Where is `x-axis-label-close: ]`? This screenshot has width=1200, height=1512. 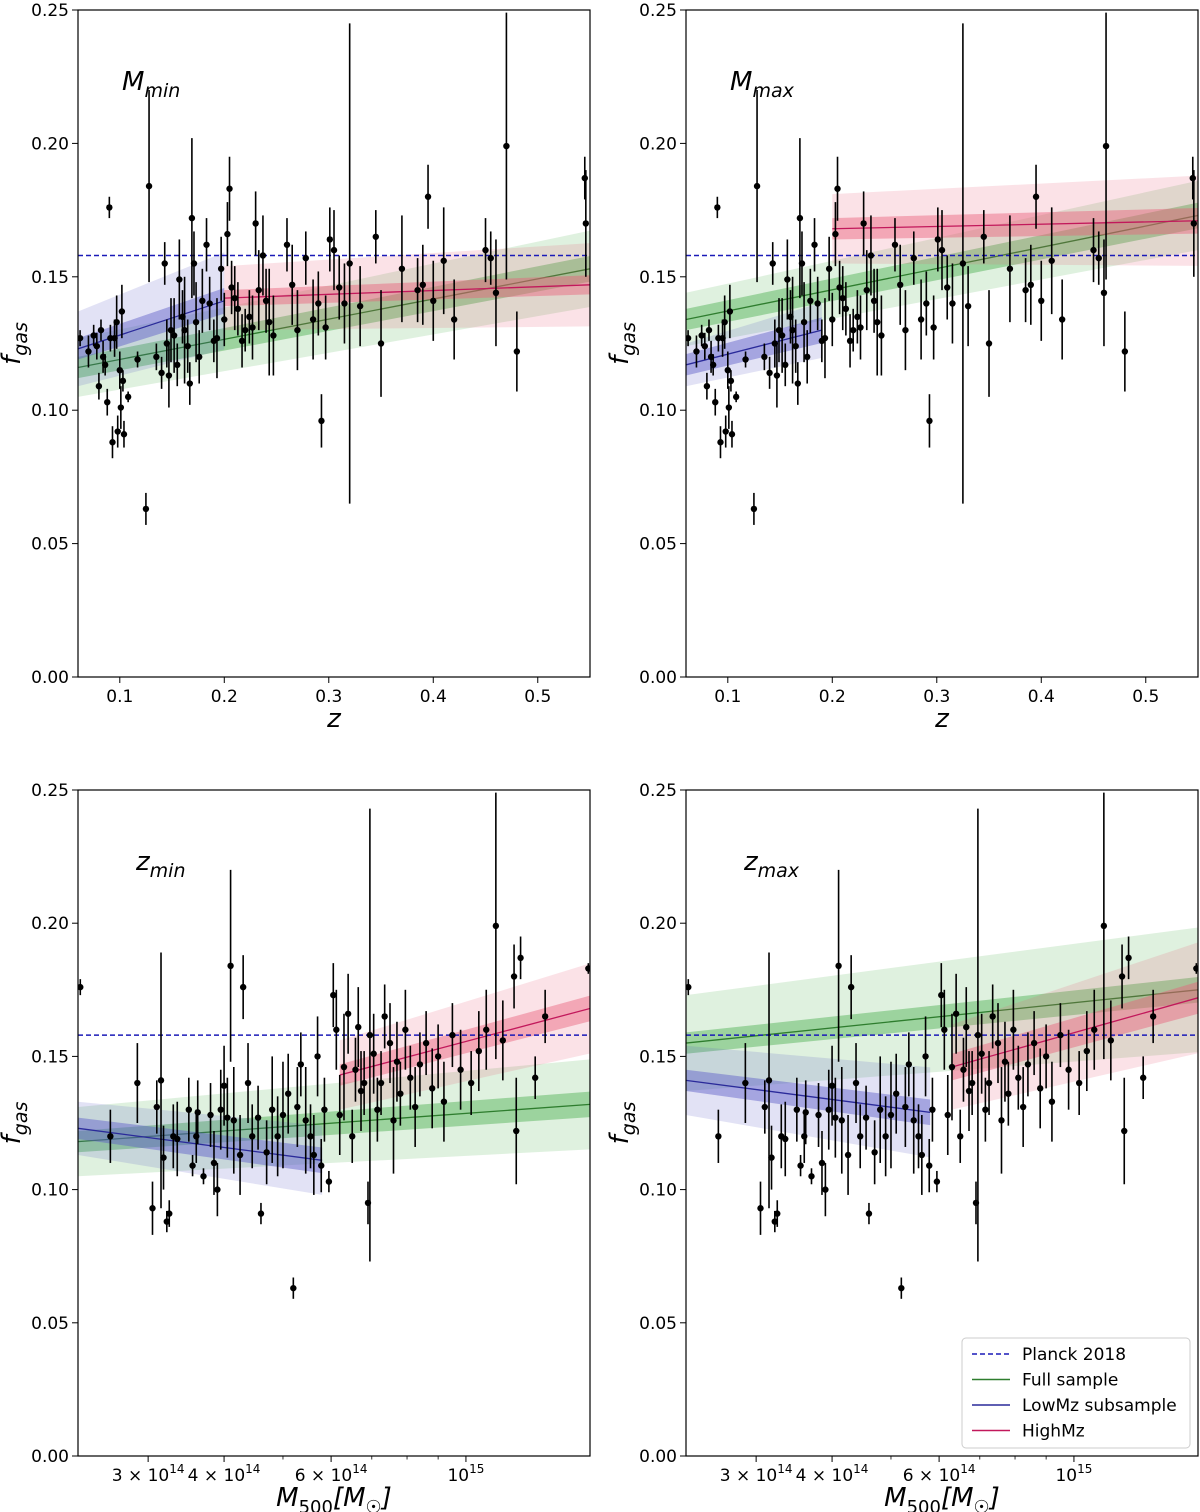 x-axis-label-close: ] is located at coordinates (386, 1497).